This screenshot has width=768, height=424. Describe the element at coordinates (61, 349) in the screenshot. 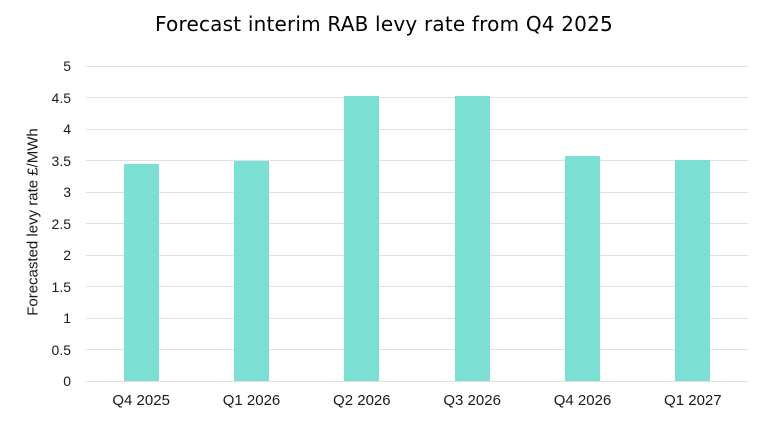

I see `y-tick-label: 0.5` at that location.